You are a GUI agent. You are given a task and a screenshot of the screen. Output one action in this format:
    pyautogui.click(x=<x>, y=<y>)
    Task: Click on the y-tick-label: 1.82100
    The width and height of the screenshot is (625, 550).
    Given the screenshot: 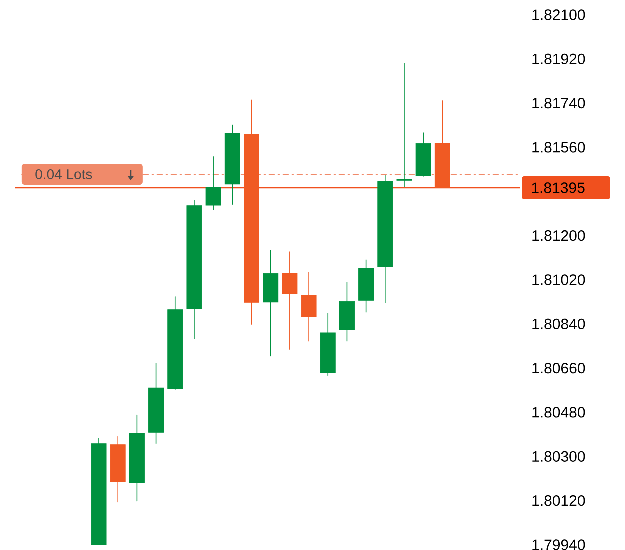 What is the action you would take?
    pyautogui.click(x=559, y=15)
    